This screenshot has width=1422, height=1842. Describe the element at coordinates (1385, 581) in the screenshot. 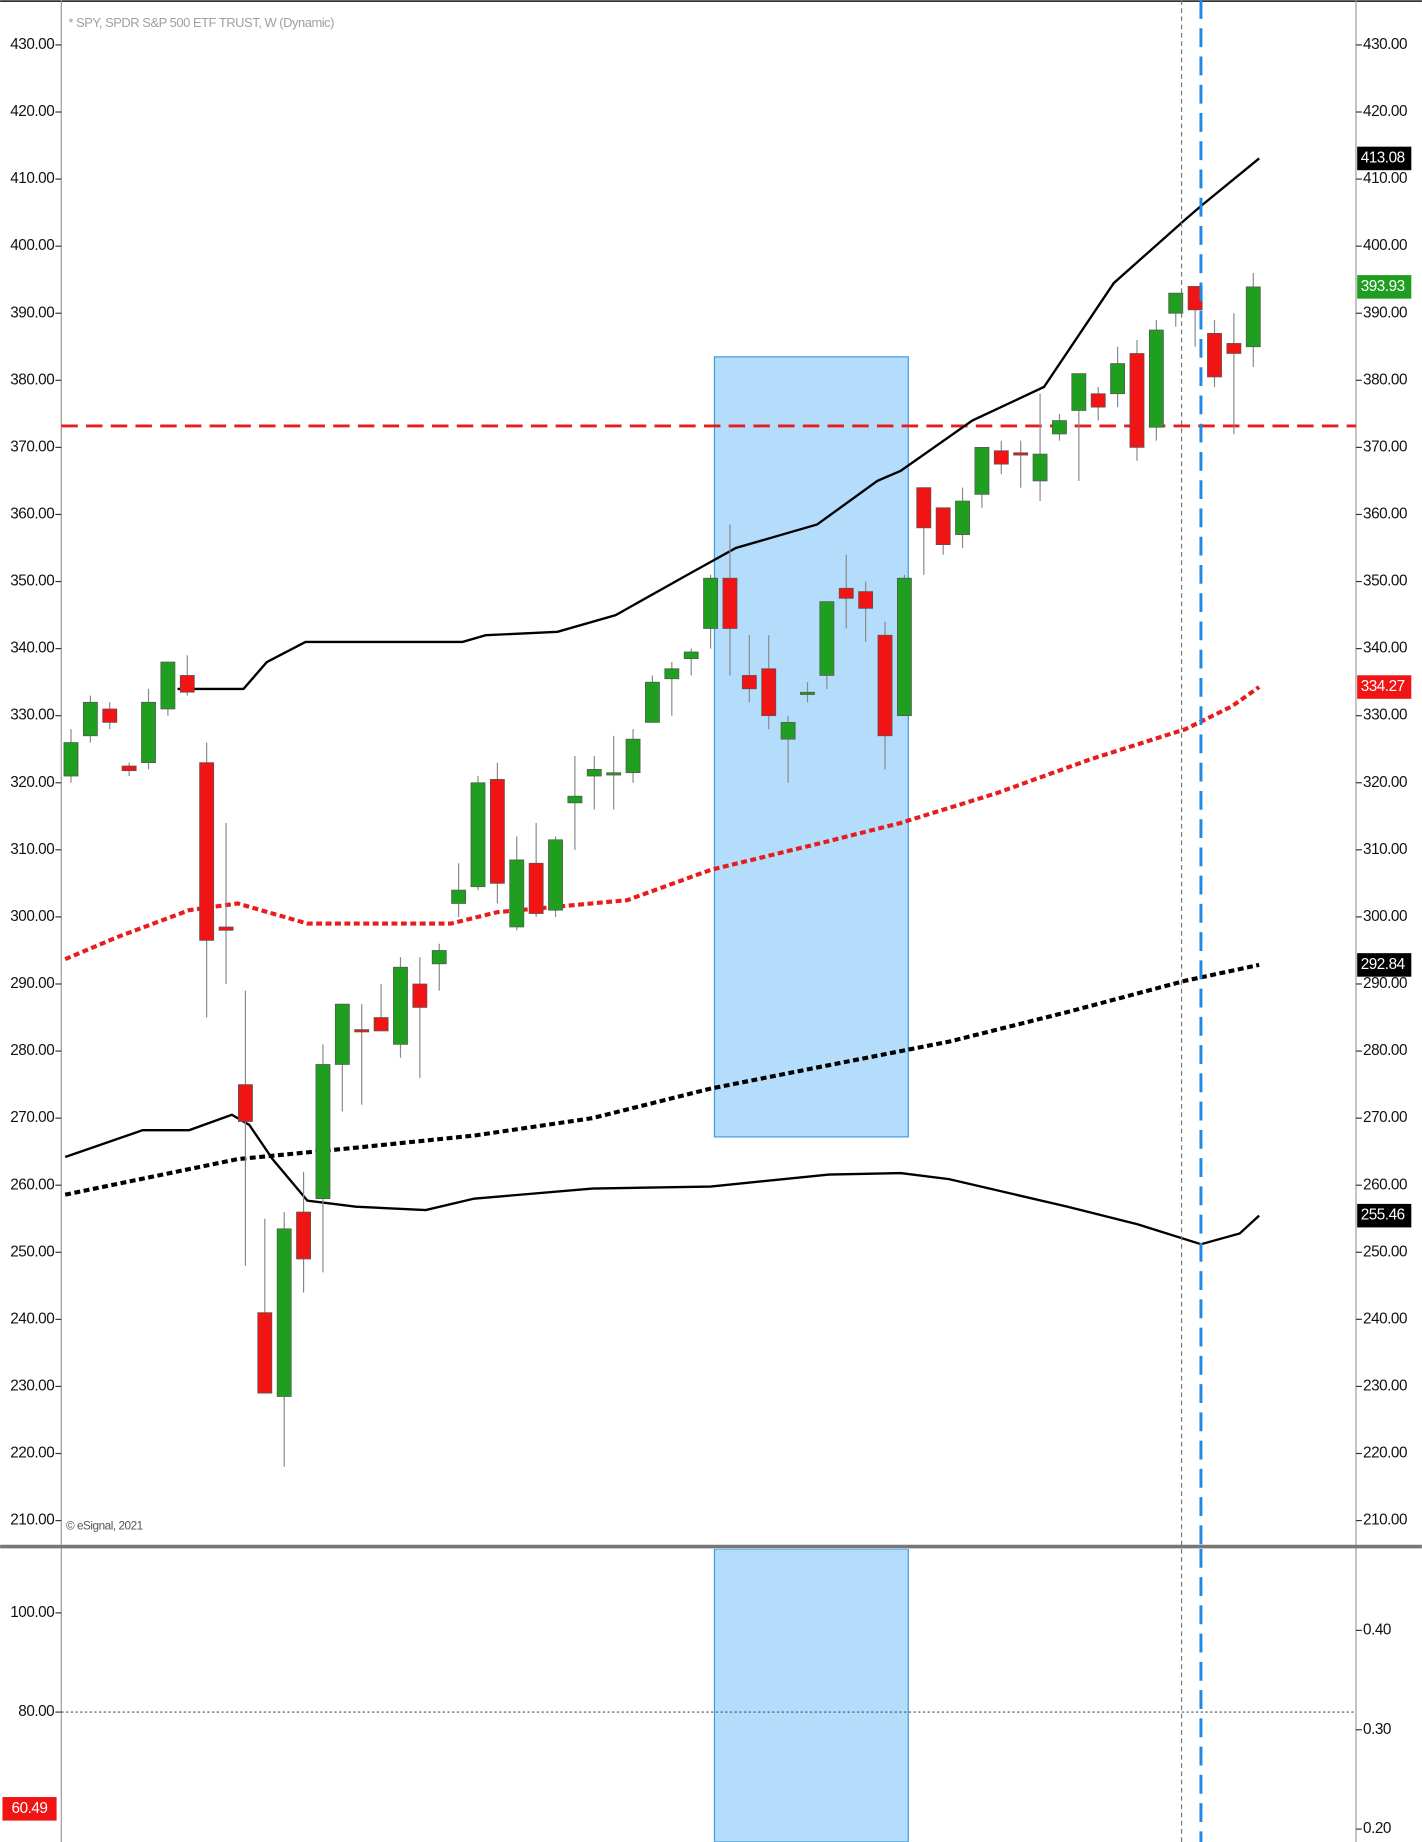

I see `y-tick-label-right: 350.00` at that location.